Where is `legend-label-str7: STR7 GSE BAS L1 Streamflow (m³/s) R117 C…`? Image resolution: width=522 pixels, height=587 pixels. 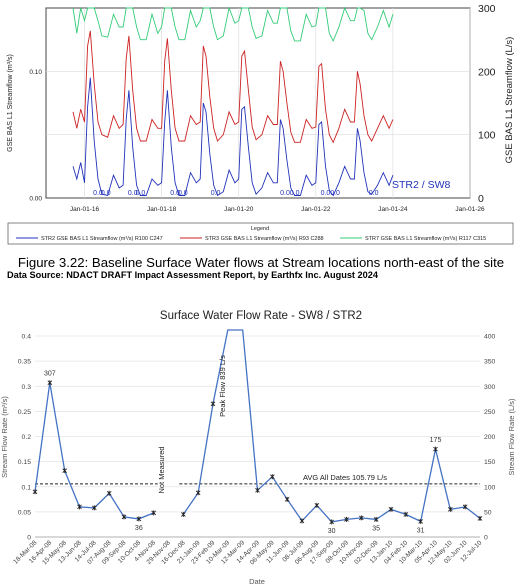 legend-label-str7: STR7 GSE BAS L1 Streamflow (m³/s) R117 C… is located at coordinates (425, 239).